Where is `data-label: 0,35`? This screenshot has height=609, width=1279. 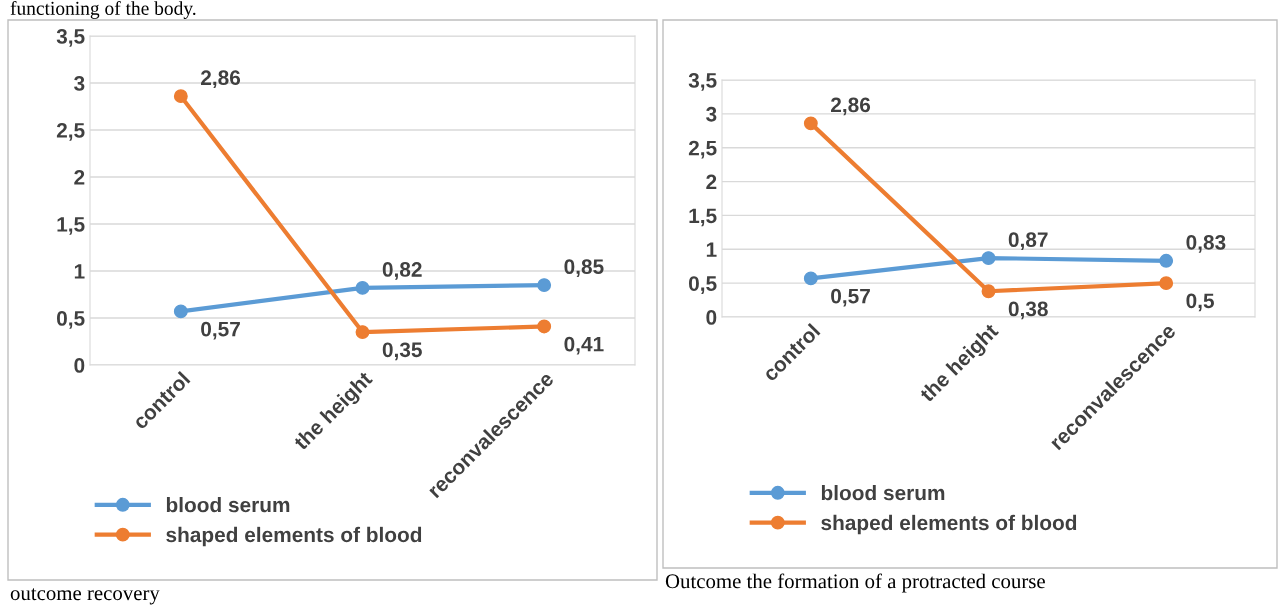 data-label: 0,35 is located at coordinates (402, 351).